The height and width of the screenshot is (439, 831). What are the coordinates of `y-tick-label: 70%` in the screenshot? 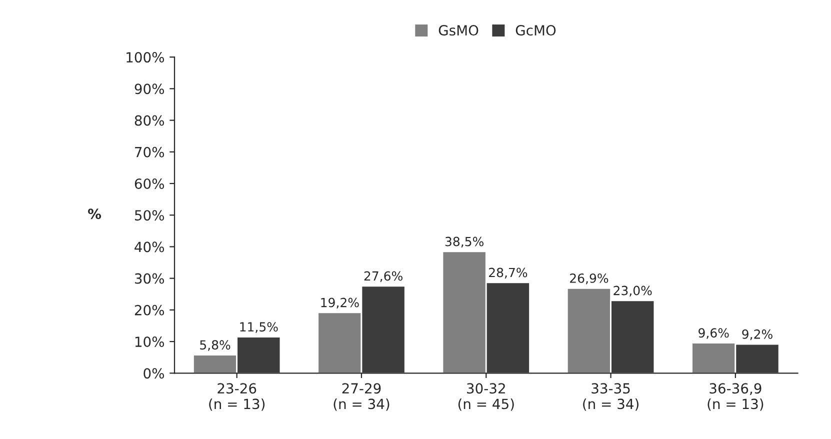 It's located at (149, 152).